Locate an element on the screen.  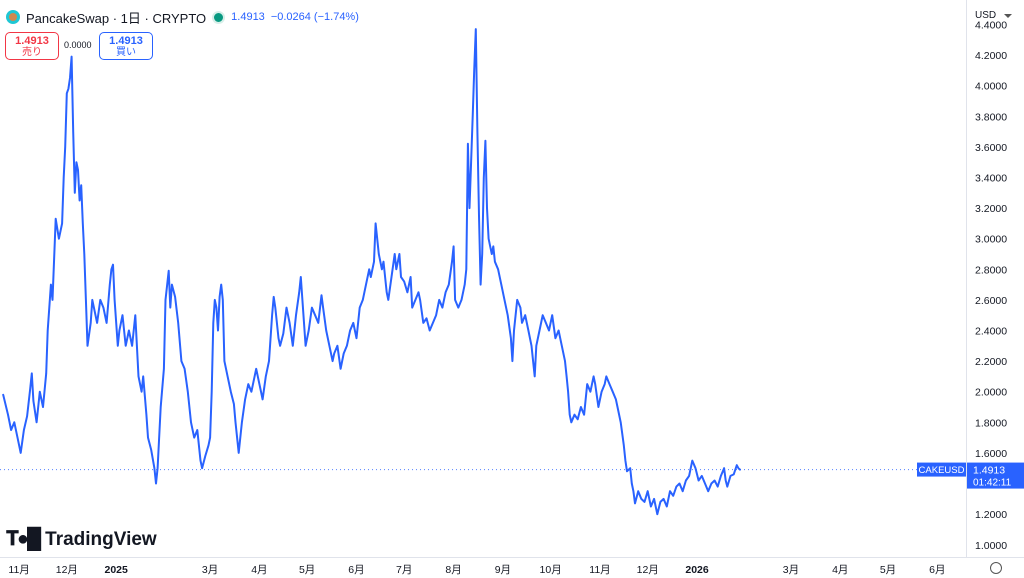
symbol-tag-background is located at coordinates (941, 469).